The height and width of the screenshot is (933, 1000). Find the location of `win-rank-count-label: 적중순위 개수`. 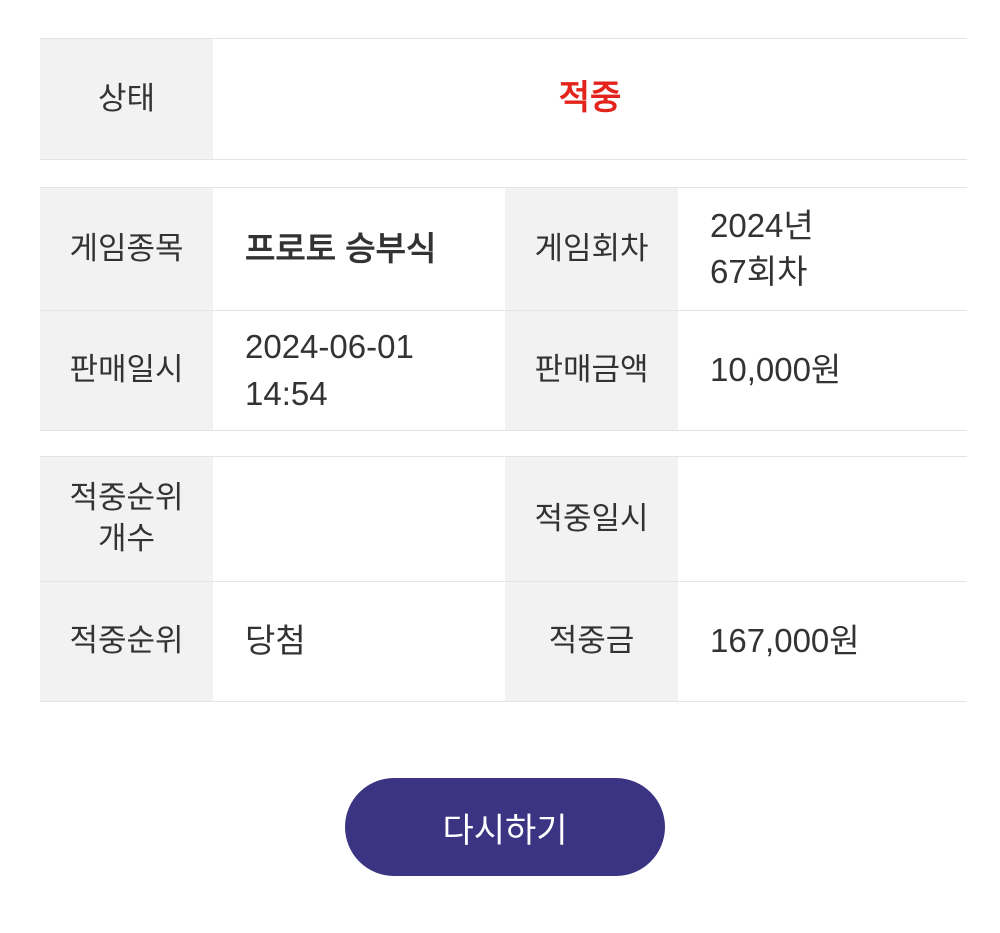

win-rank-count-label: 적중순위 개수 is located at coordinates (126, 519).